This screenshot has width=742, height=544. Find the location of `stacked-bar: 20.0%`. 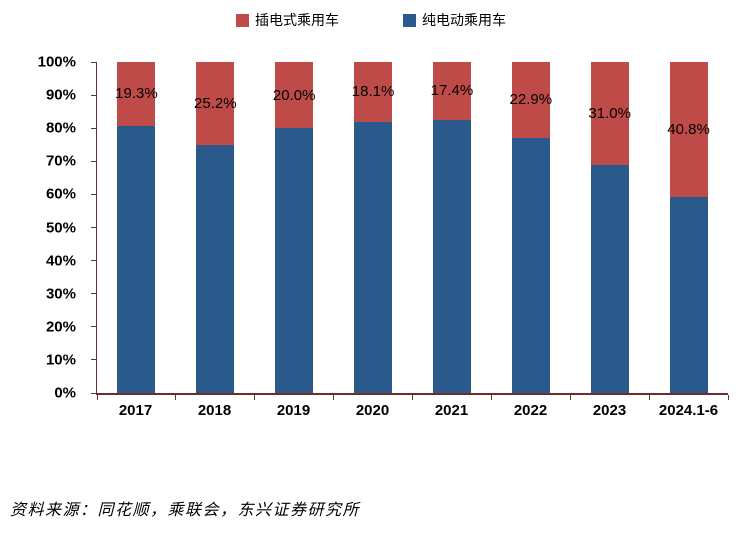

stacked-bar: 20.0% is located at coordinates (294, 227).